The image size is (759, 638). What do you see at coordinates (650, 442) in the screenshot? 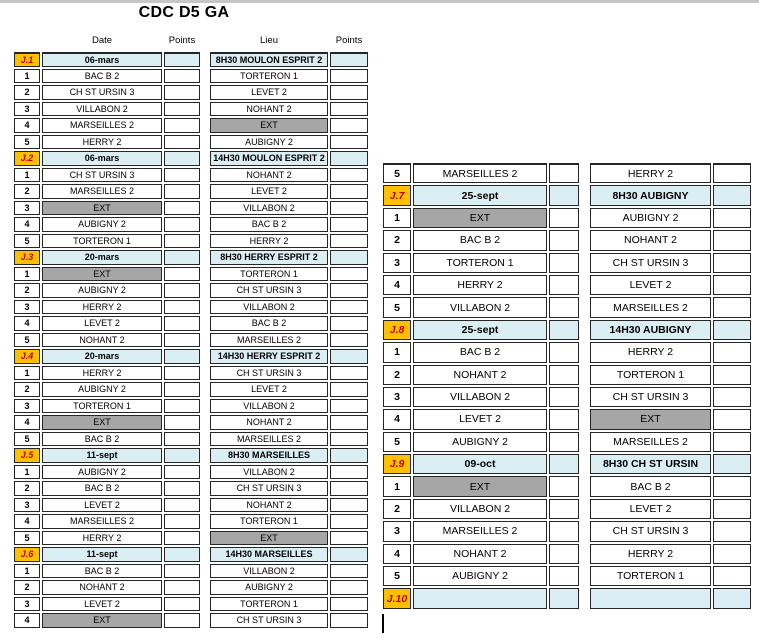
I see `away-team-cell: MARSEILLES 2` at bounding box center [650, 442].